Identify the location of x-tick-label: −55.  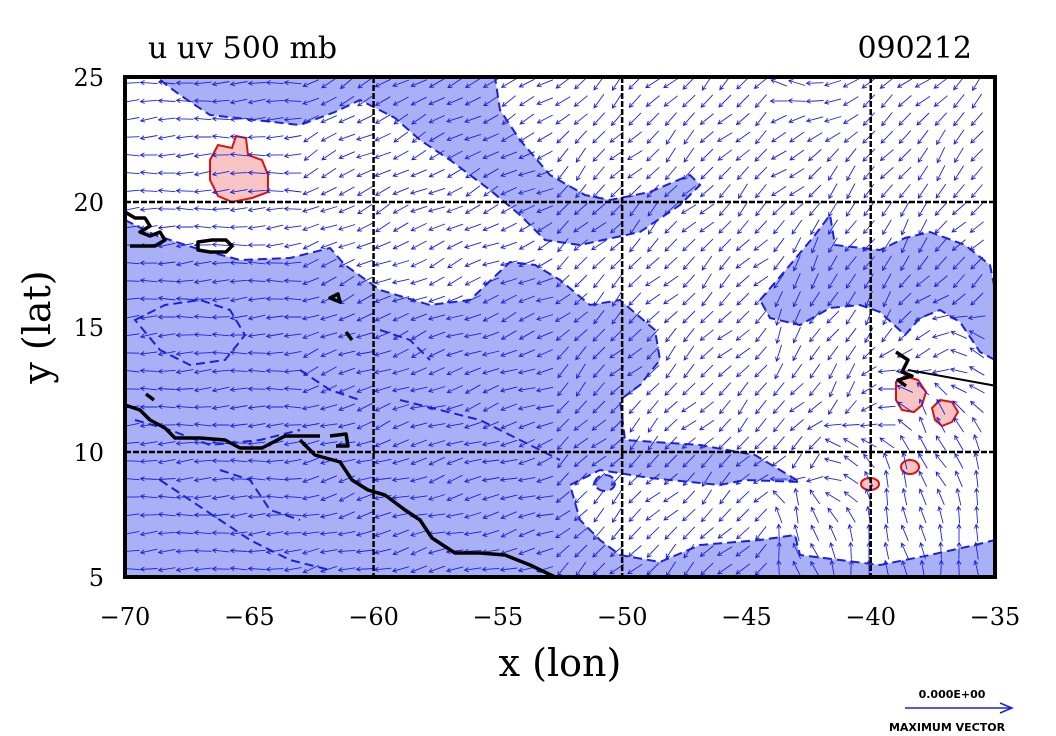
(498, 617).